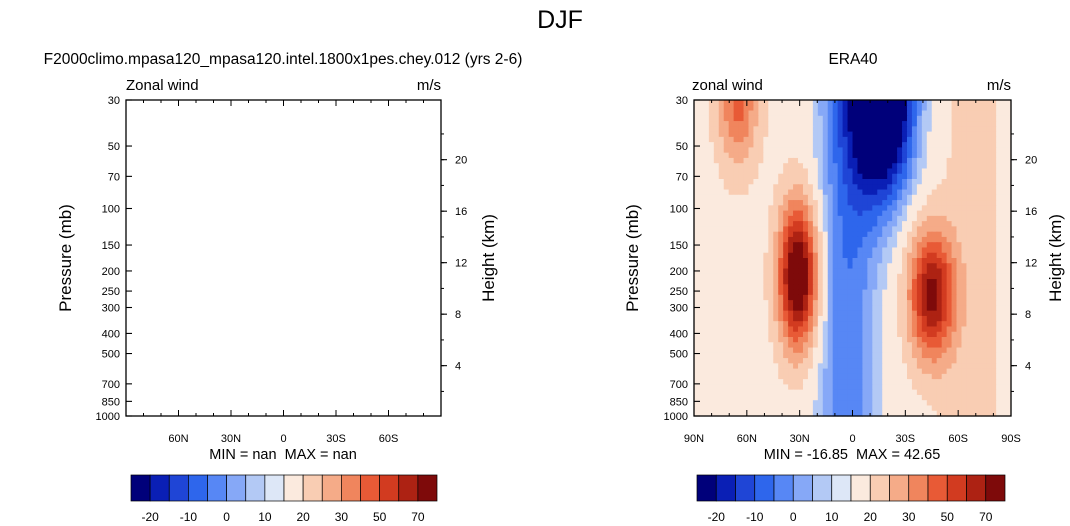 The image size is (1070, 526). What do you see at coordinates (1011, 439) in the screenshot?
I see `lat-tick-label: 90S` at bounding box center [1011, 439].